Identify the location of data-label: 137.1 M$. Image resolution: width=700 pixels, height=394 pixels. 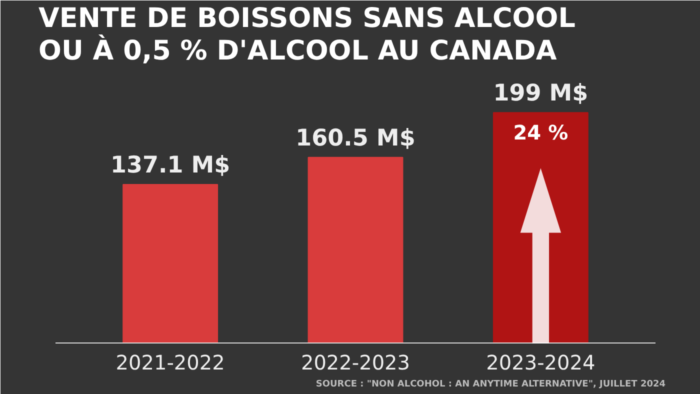
(170, 165).